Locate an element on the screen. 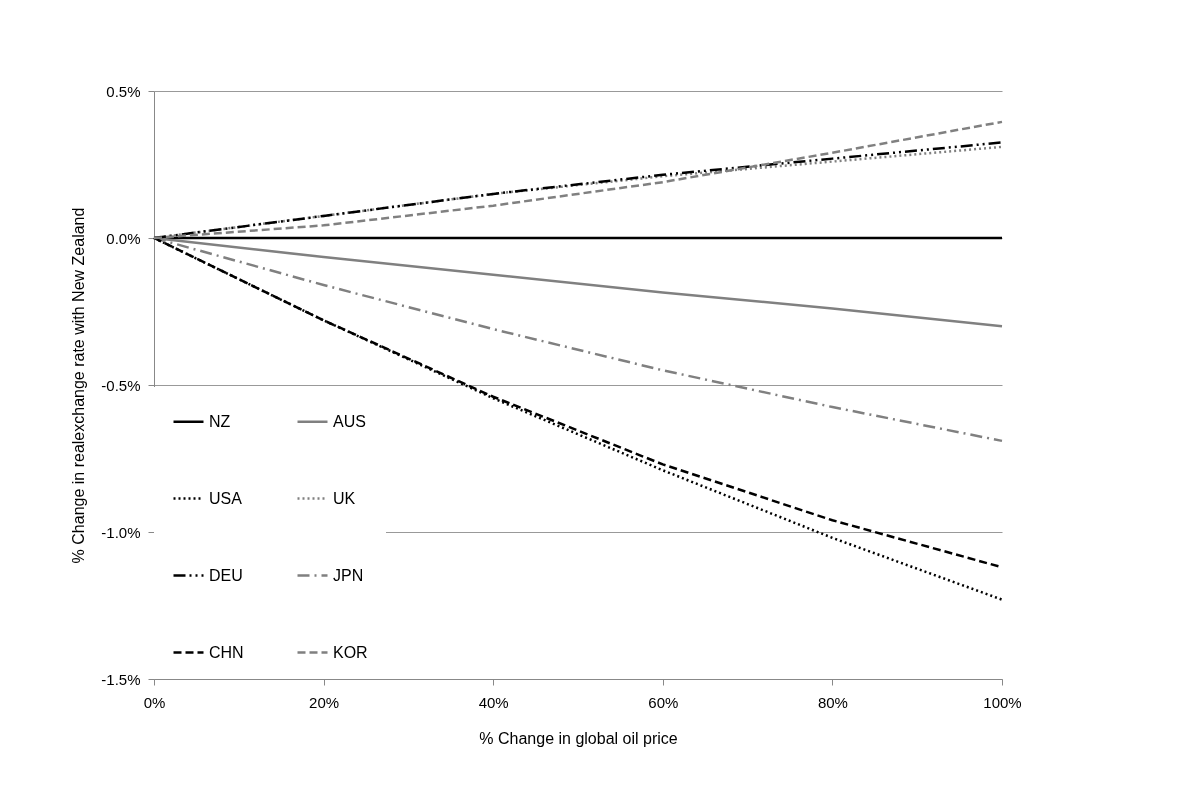 Image resolution: width=1195 pixels, height=789 pixels. legend-label: JPN is located at coordinates (348, 575).